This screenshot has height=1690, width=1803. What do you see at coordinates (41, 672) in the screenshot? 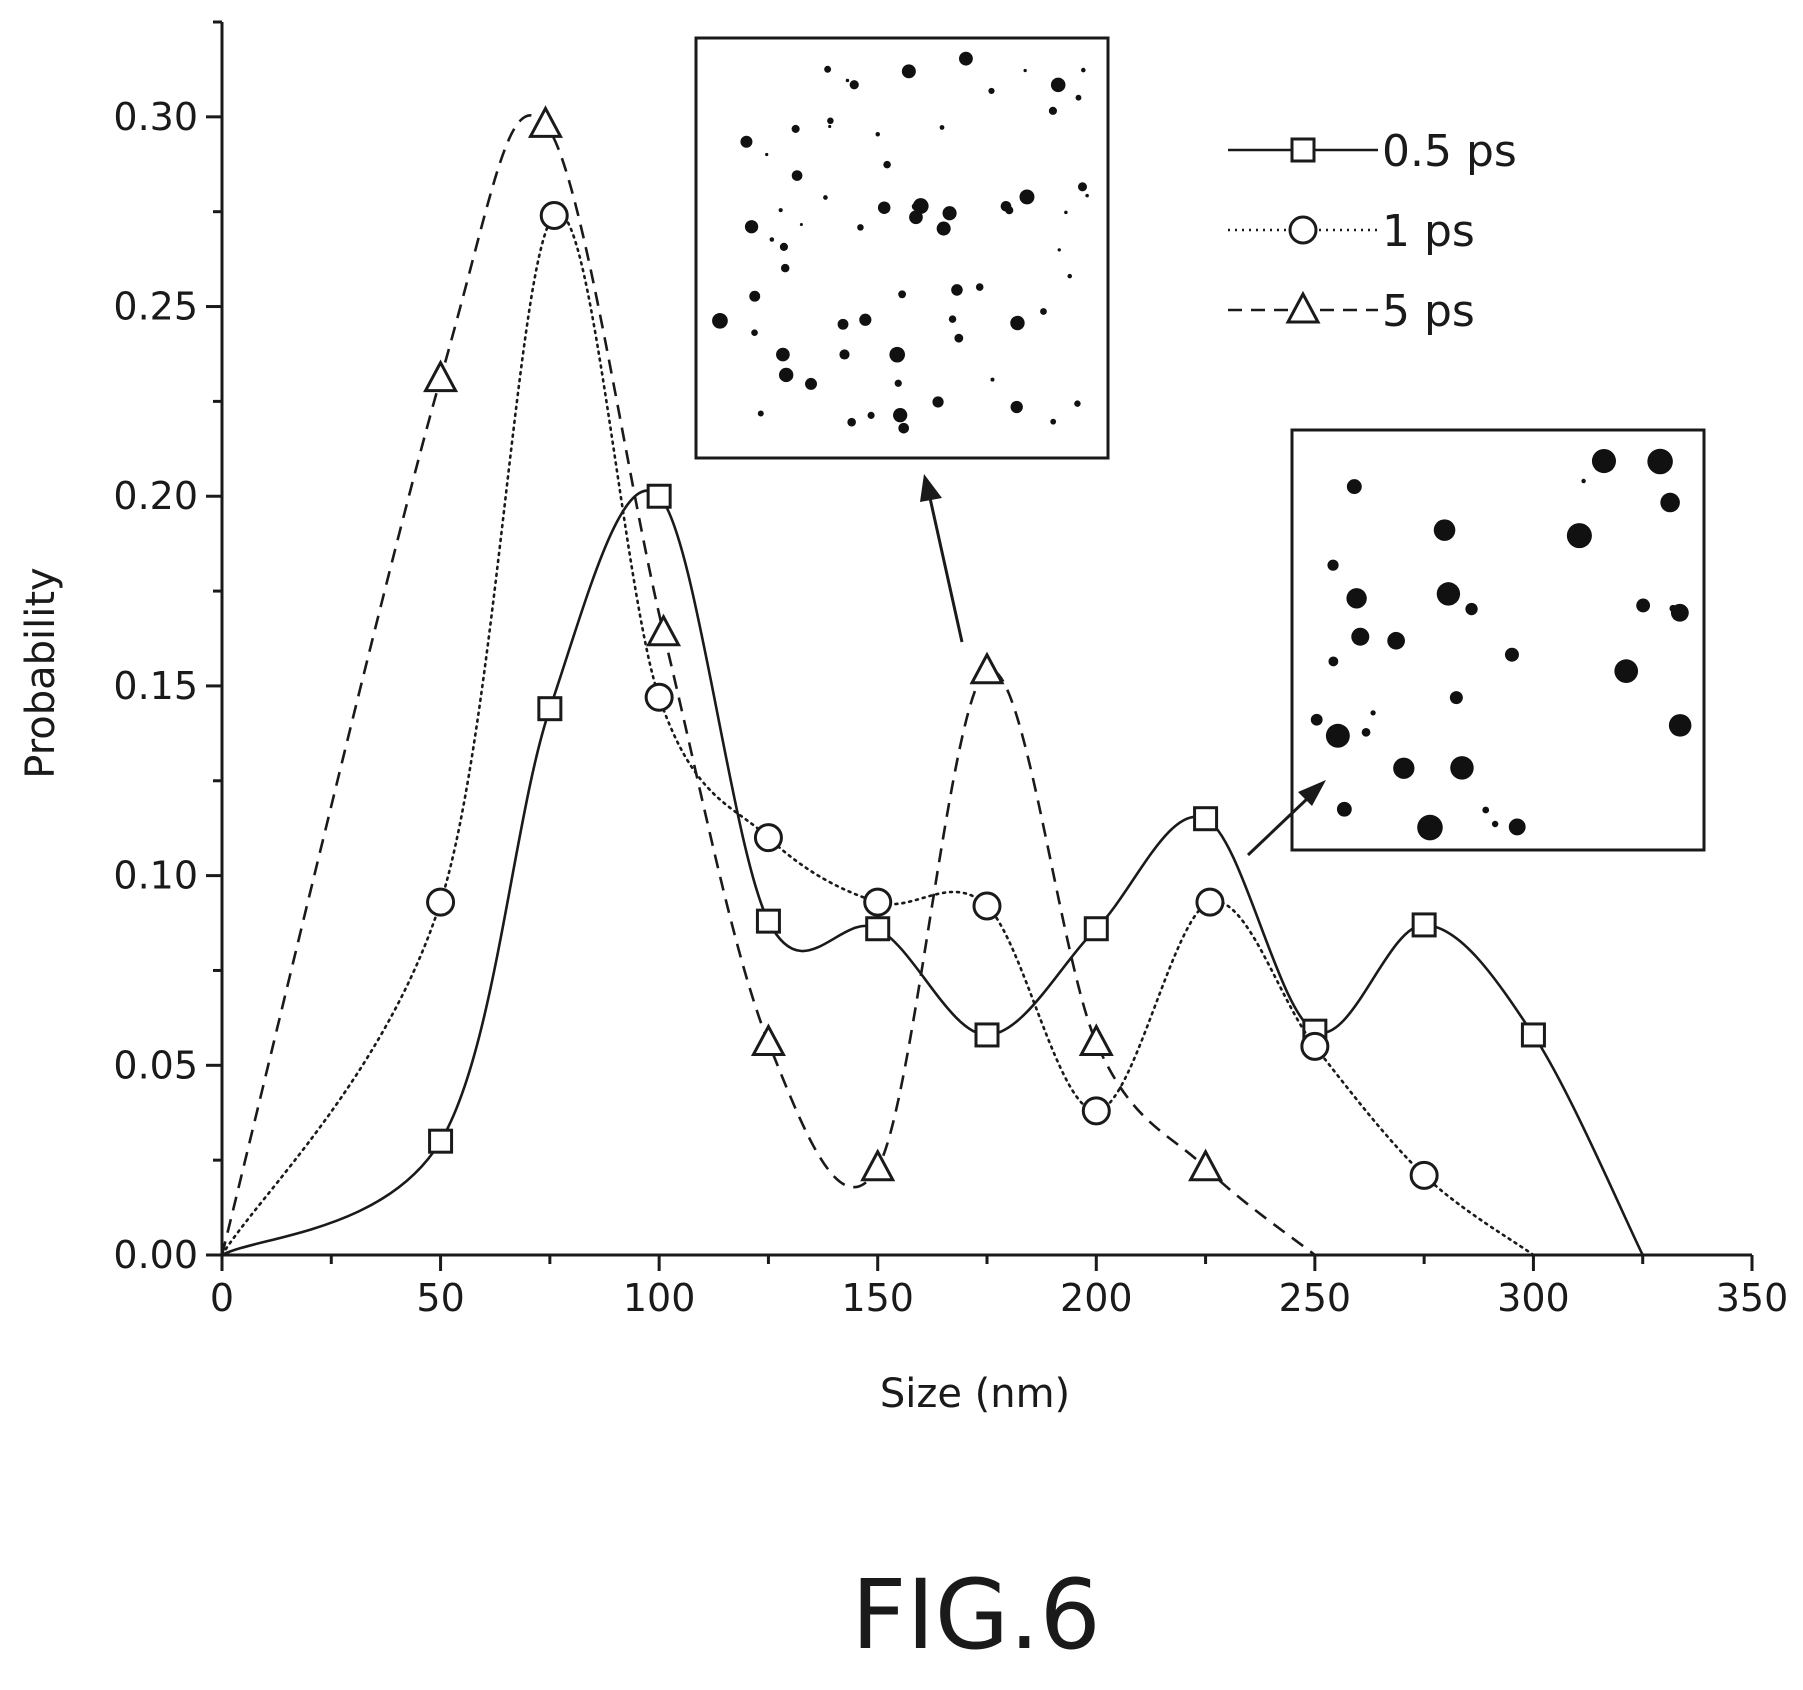
I see `y-axis-label: Probability` at bounding box center [41, 672].